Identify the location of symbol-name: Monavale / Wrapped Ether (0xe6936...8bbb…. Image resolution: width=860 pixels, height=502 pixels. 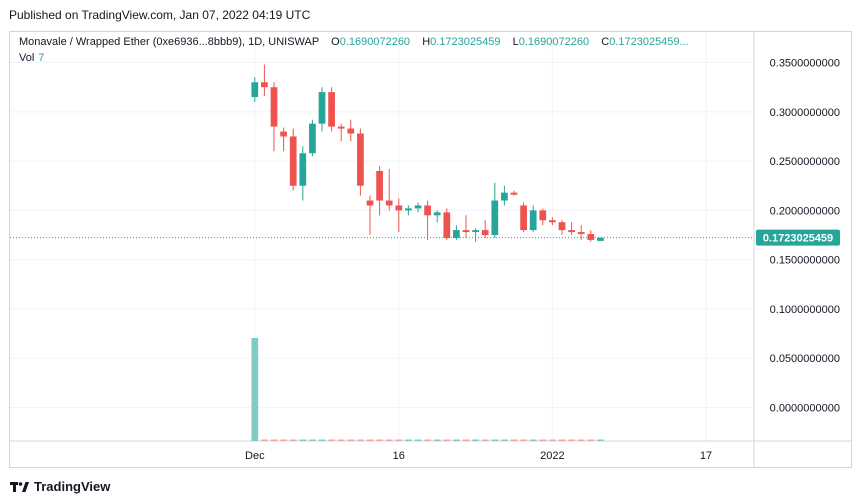
(169, 42).